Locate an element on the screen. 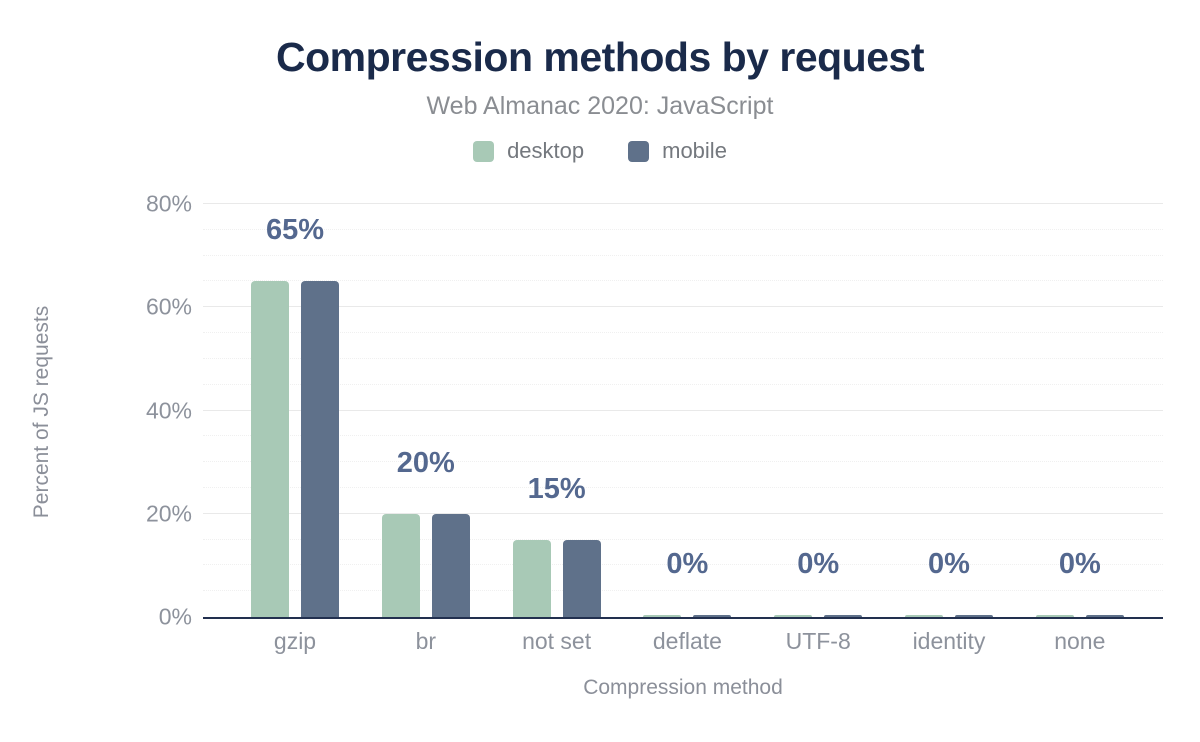 The image size is (1200, 742). y-tick-label: 60% is located at coordinates (168, 306).